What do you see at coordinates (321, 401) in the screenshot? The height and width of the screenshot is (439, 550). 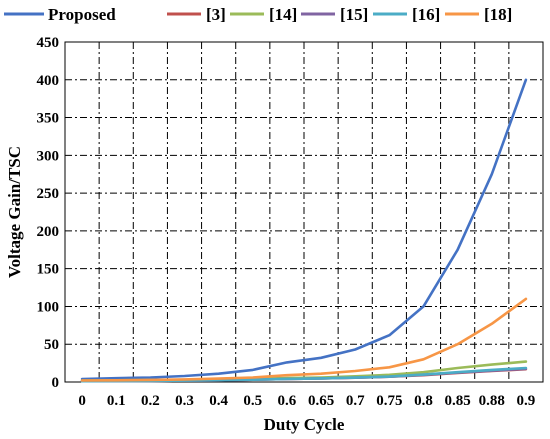 I see `x-tick-label: 0.65` at bounding box center [321, 401].